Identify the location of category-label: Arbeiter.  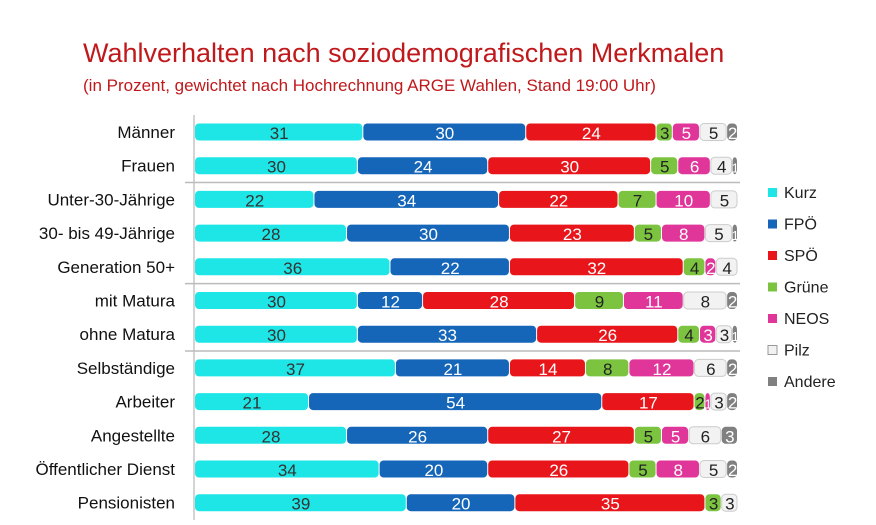
(145, 402).